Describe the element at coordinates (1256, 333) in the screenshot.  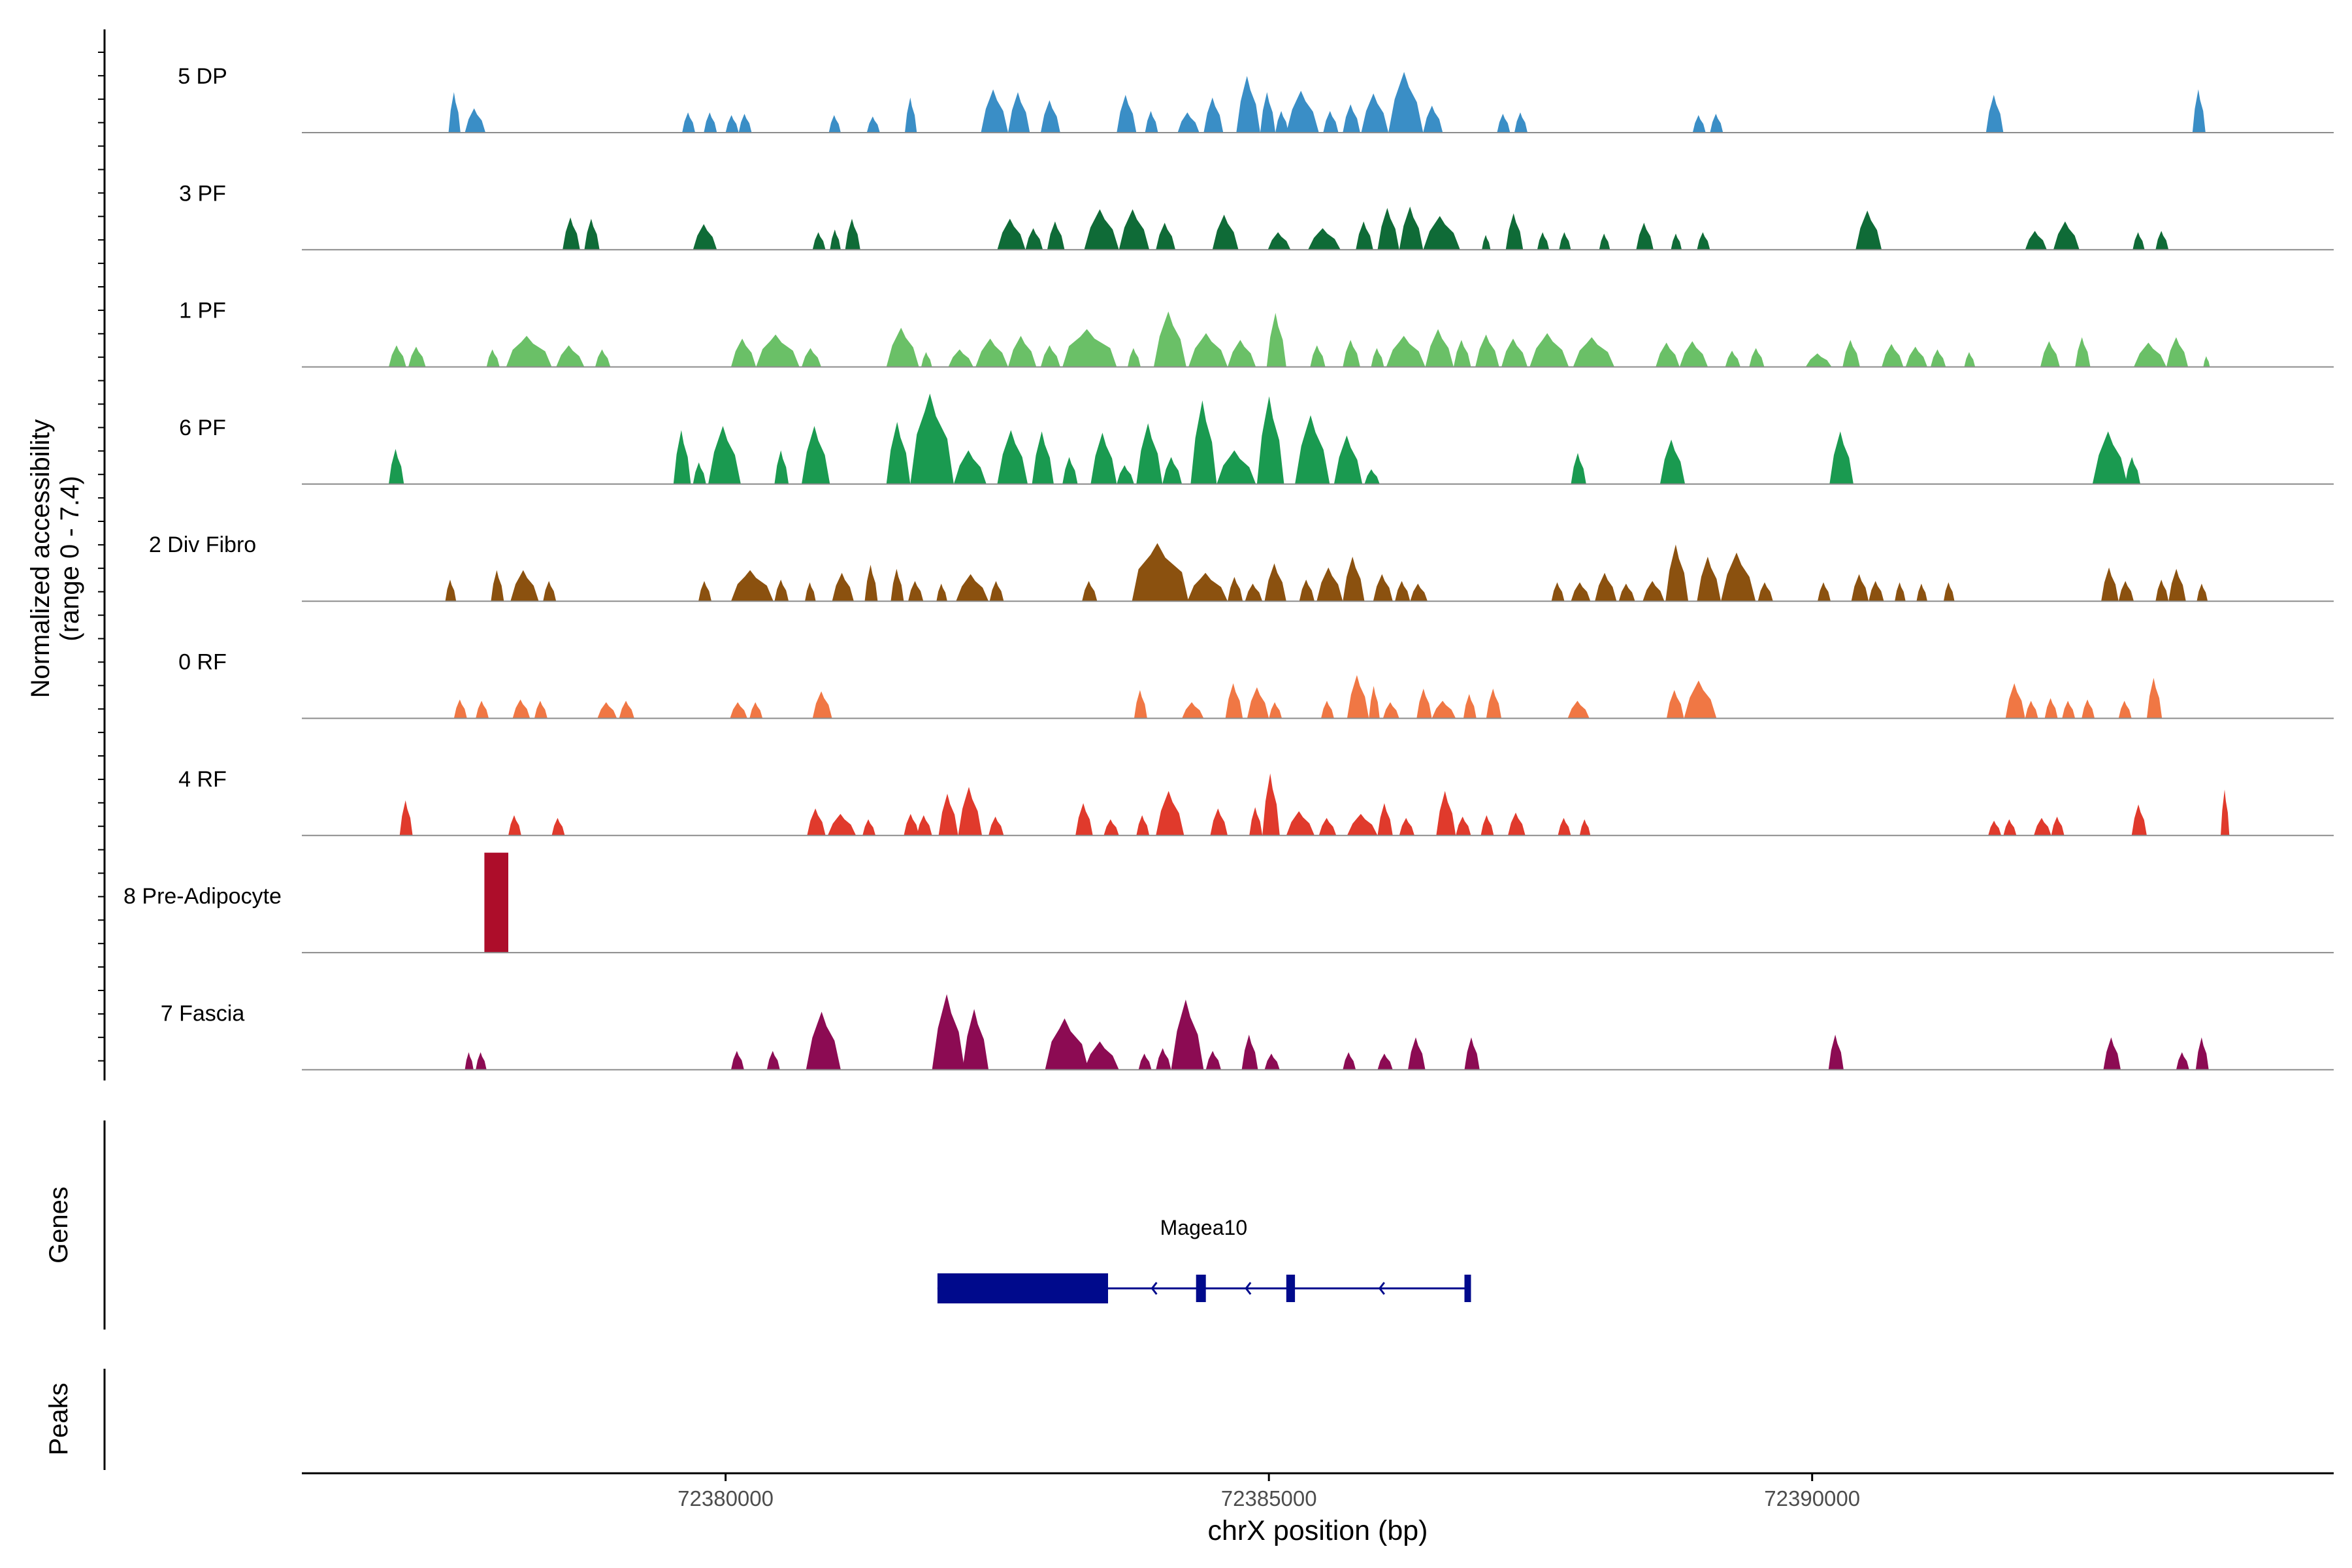
I see `track-2: 1 PF` at that location.